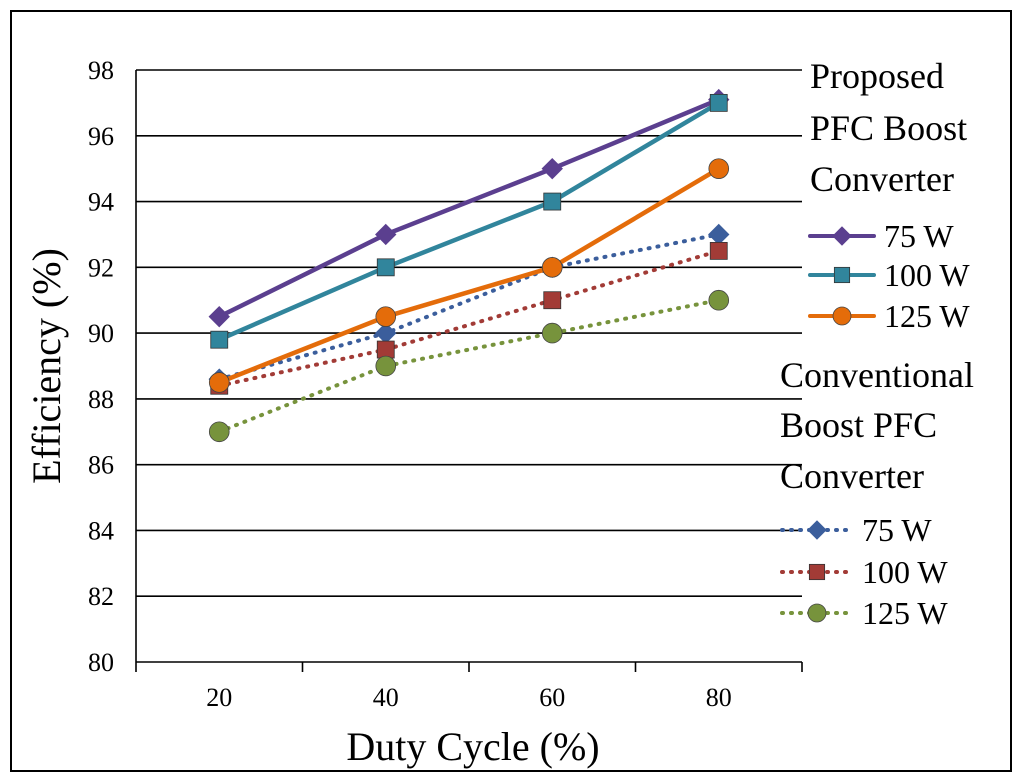 The height and width of the screenshot is (783, 1024). I want to click on y-tick-label: 92, so click(101, 267).